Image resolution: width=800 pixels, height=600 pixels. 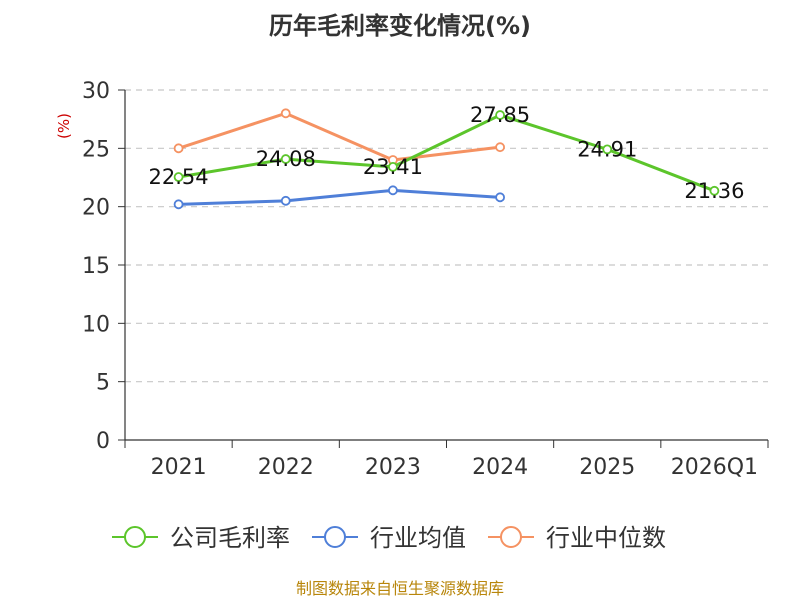 I want to click on x-tick-label: 2024, so click(x=500, y=467).